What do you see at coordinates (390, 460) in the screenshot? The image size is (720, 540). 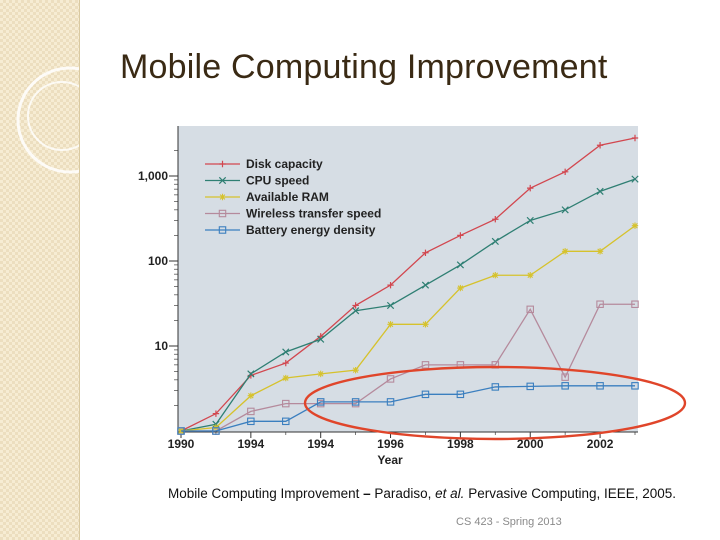 I see `x-axis-label: Year` at bounding box center [390, 460].